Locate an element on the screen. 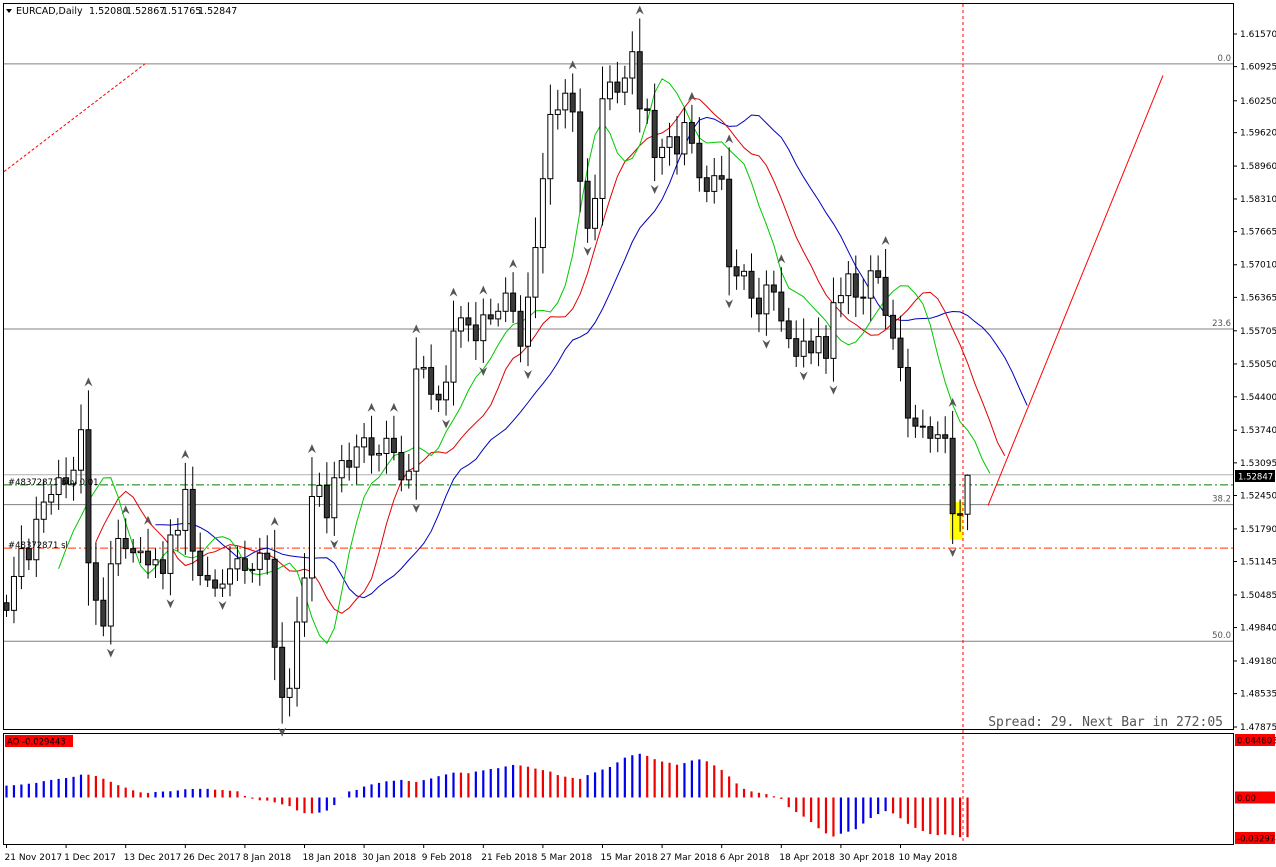 This screenshot has width=1276, height=867. dotted-trend-line is located at coordinates (74, 118).